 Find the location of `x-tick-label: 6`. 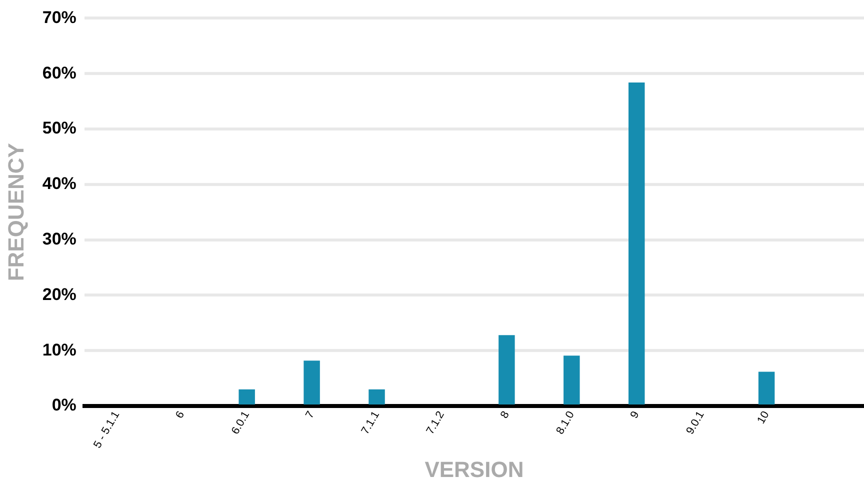

x-tick-label: 6 is located at coordinates (181, 415).